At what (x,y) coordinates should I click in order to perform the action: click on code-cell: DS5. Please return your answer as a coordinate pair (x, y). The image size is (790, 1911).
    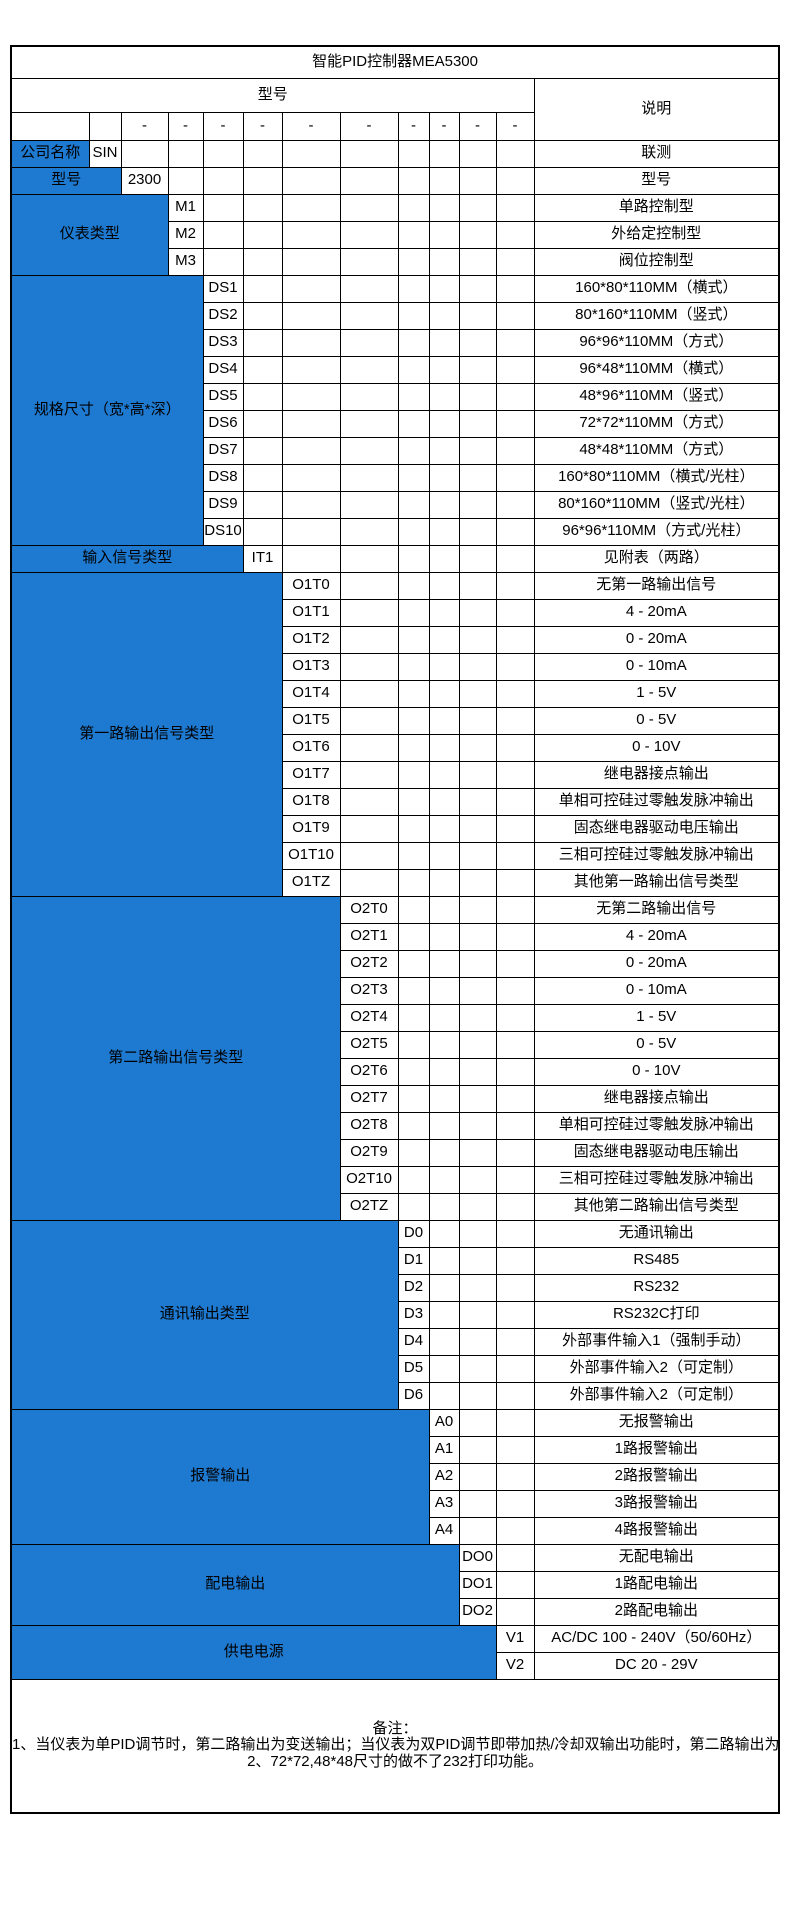
    Looking at the image, I should click on (223, 396).